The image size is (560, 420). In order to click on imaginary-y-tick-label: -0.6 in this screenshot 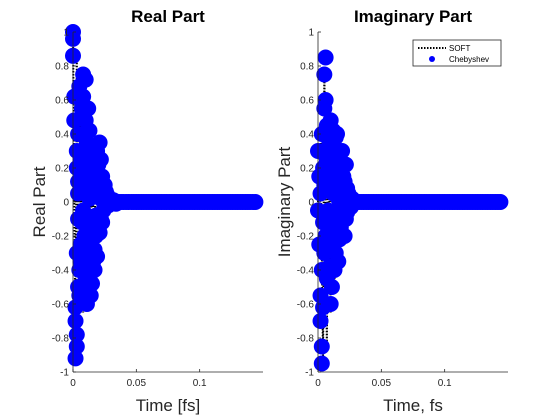, I will do `click(306, 305)`.